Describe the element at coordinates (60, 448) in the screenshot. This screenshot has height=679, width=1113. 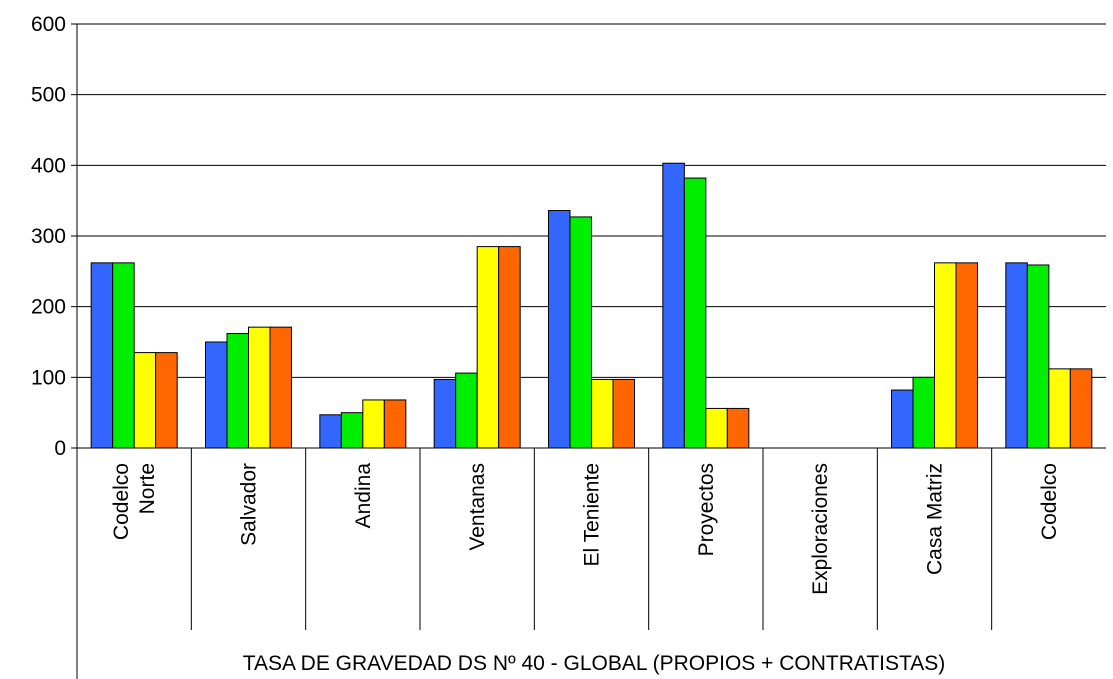
I see `y-tick-label: 0` at that location.